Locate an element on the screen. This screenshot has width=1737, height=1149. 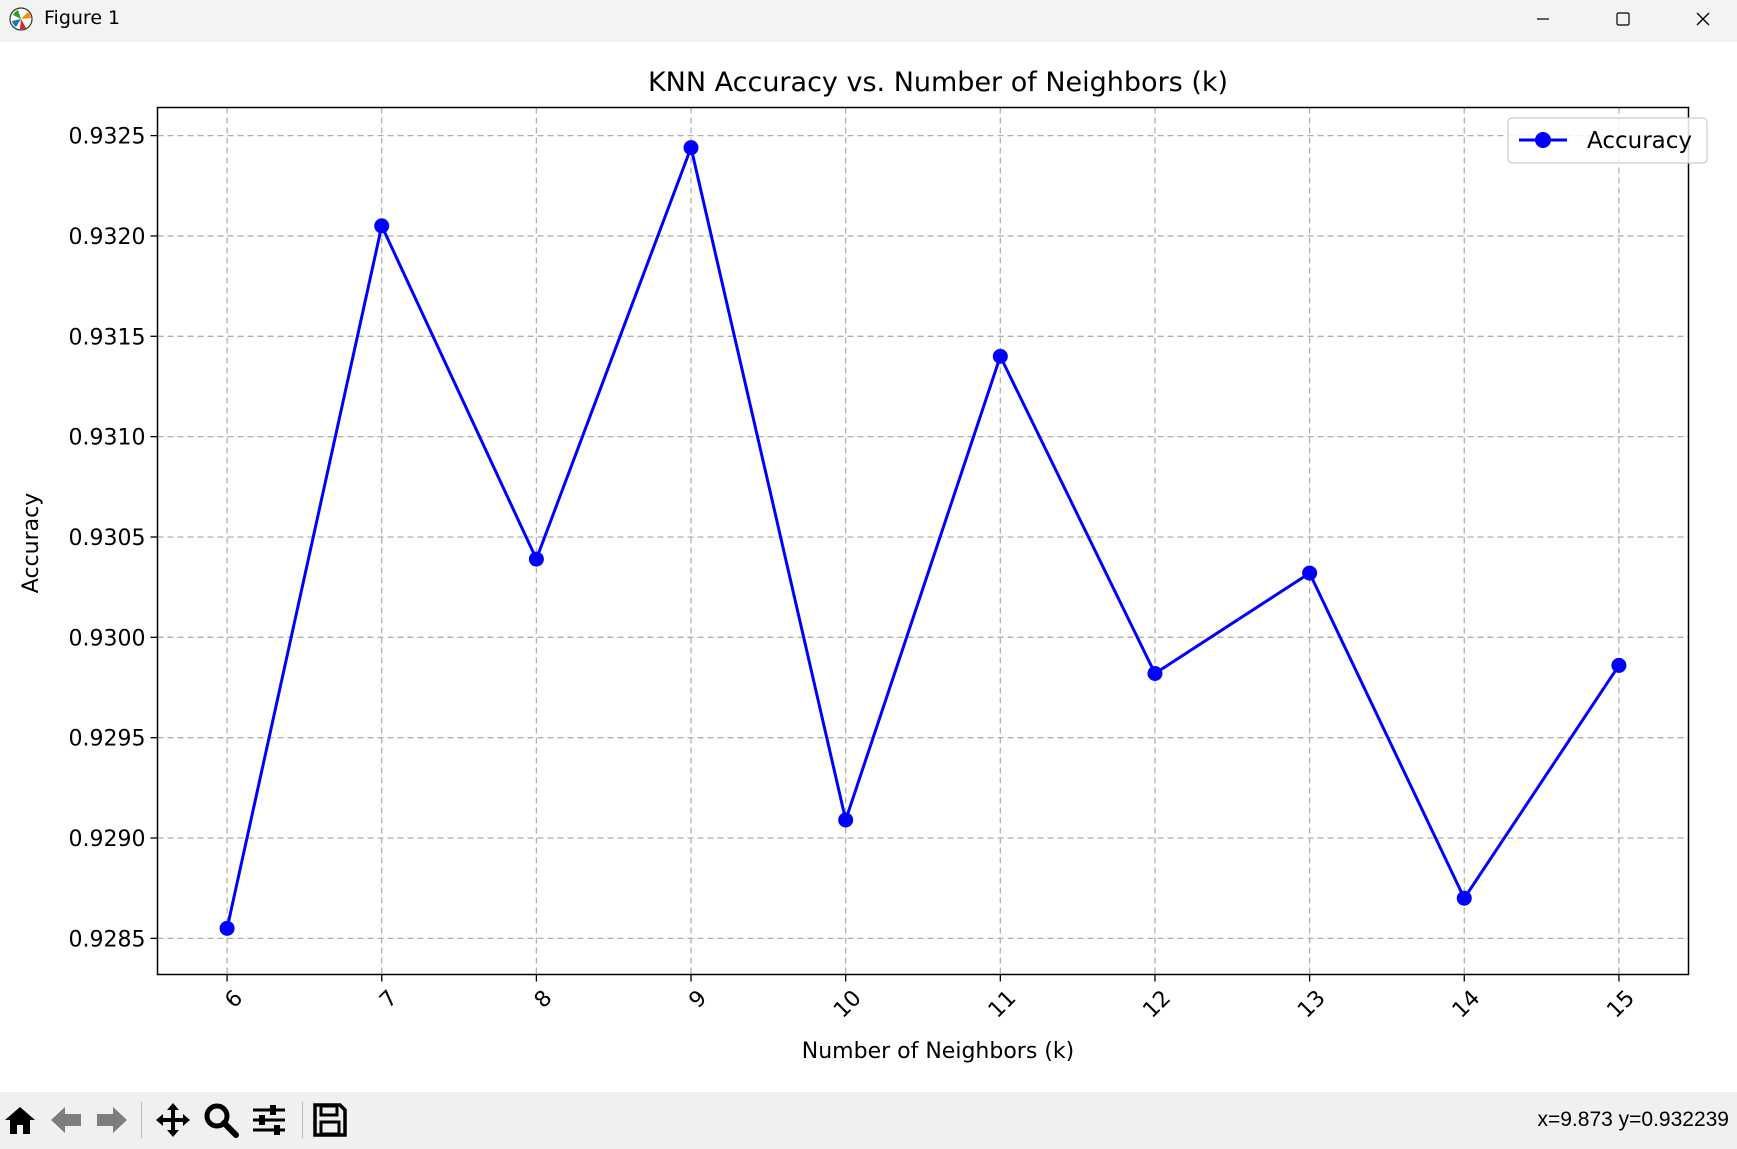
back-arrow-icon is located at coordinates (66, 1120).